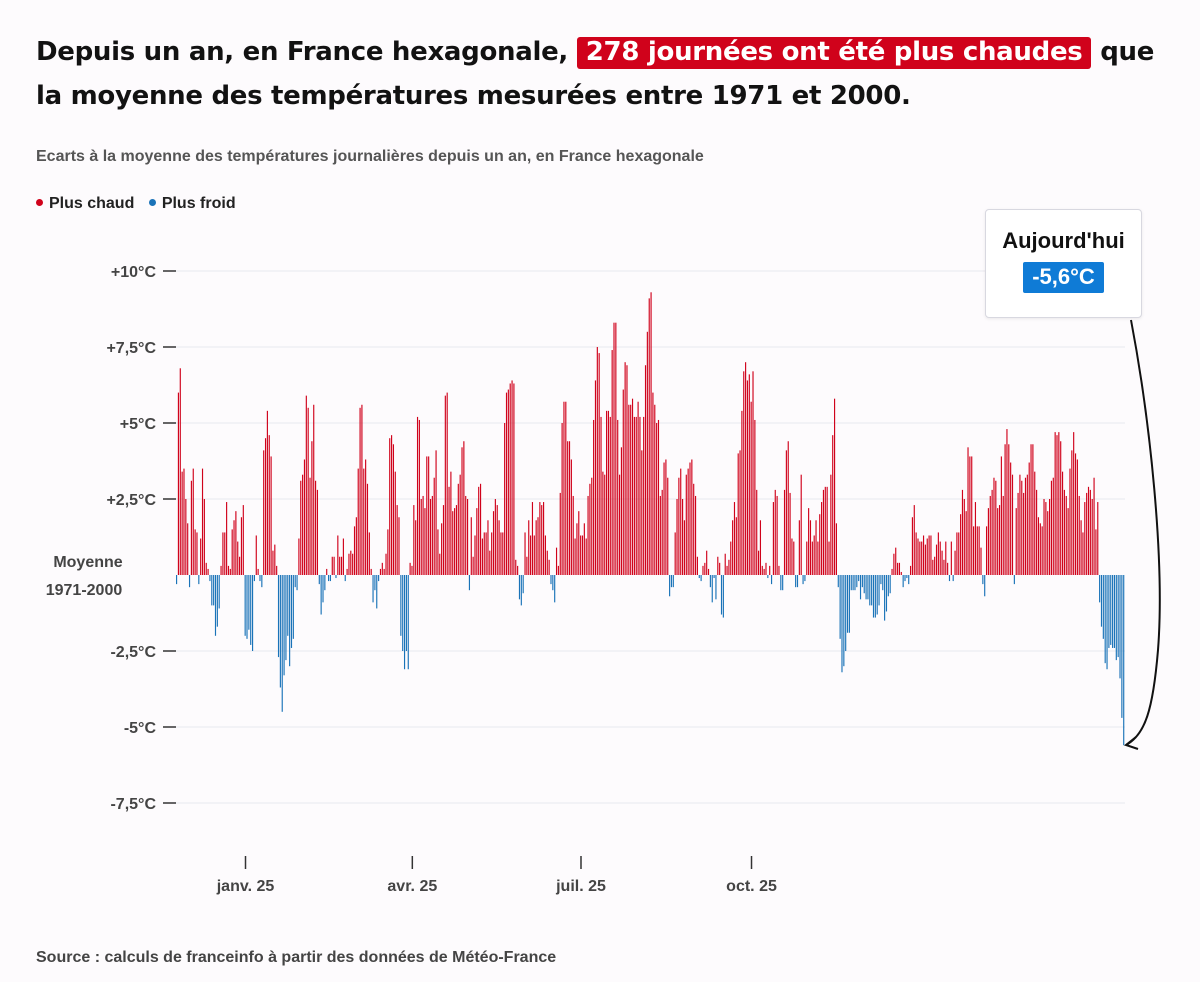 This screenshot has height=982, width=1200. What do you see at coordinates (138, 424) in the screenshot?
I see `y-tick-label: +5°C` at bounding box center [138, 424].